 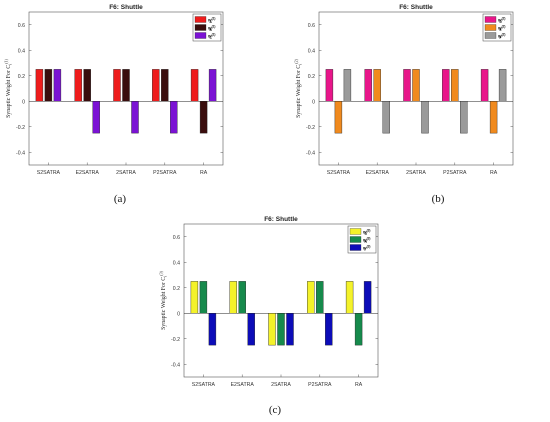 What do you see at coordinates (438, 199) in the screenshot?
I see `caption-b: (b)` at bounding box center [438, 199].